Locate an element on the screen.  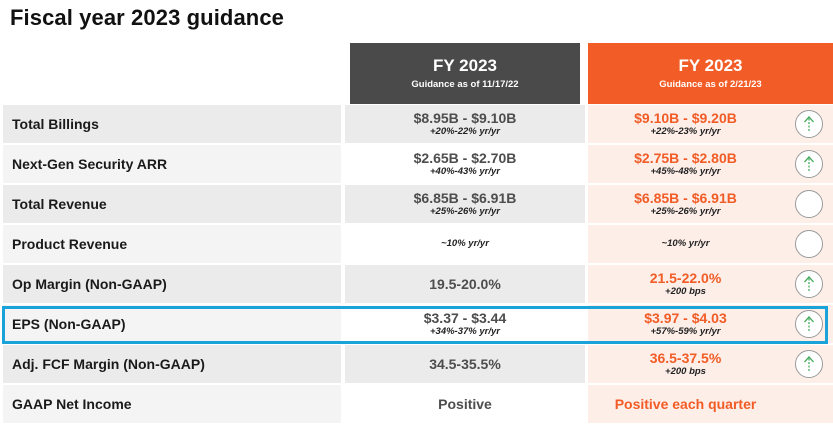
updated-guidance-cell: 36.5-37.5% +200 bps is located at coordinates (710, 364).